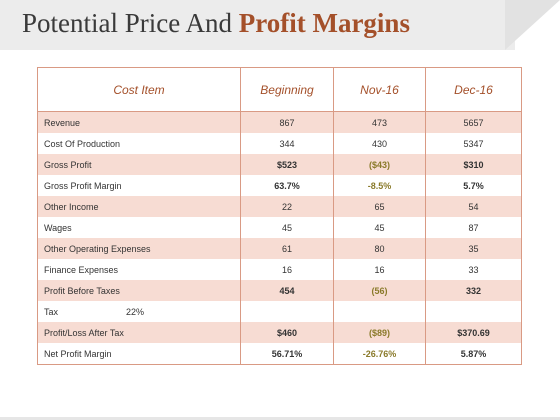 This screenshot has width=560, height=420. I want to click on cell-nov-16: -8.5%, so click(379, 185).